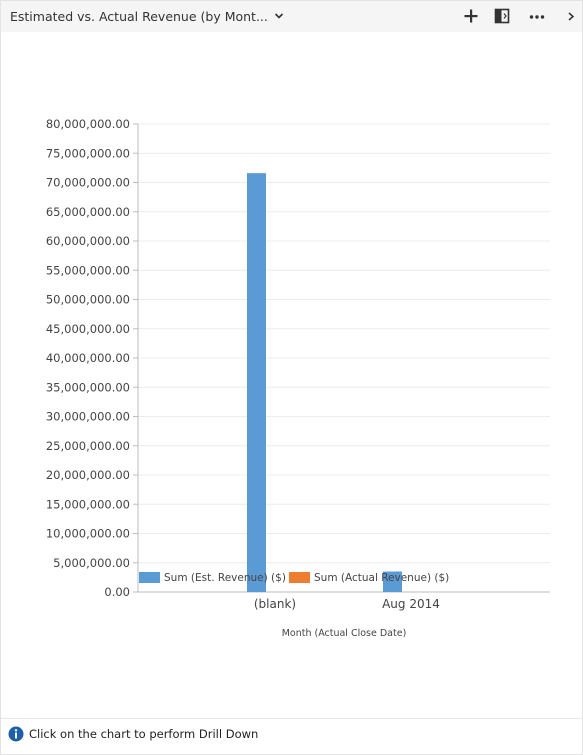 This screenshot has width=583, height=755. I want to click on y-tick-label: 15,000,000.00, so click(88, 504).